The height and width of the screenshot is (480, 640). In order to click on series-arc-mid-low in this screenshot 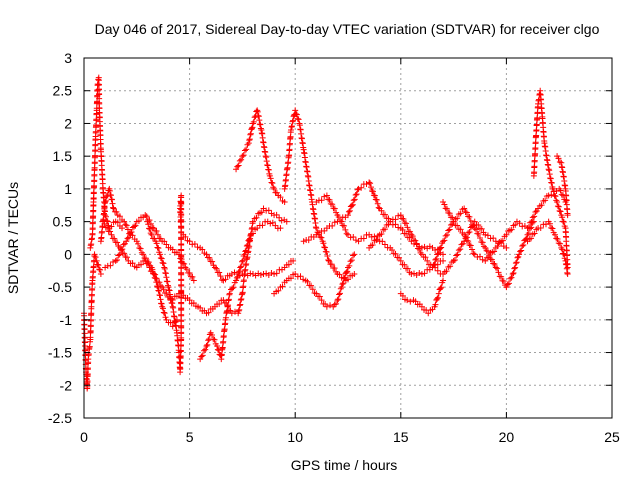, I will do `click(314, 280)`.